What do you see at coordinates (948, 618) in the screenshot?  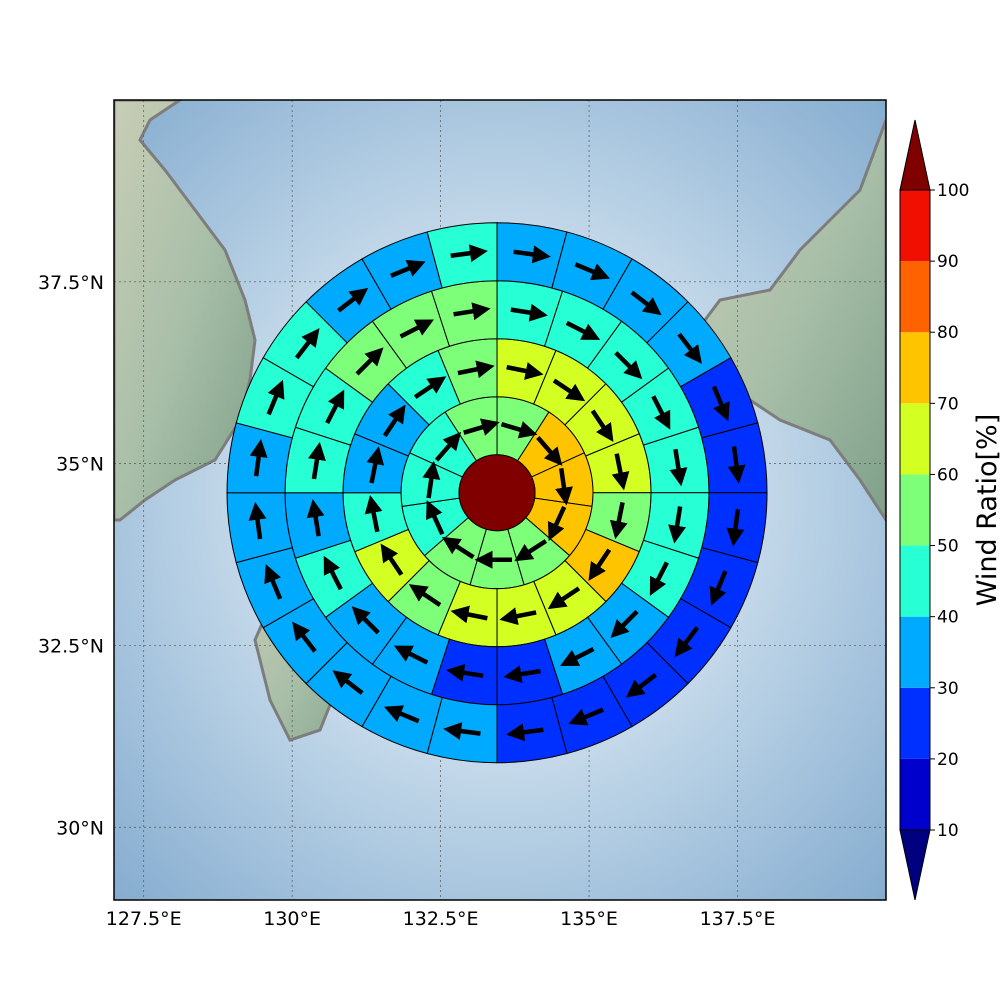 I see `colorbar-tick-label: 40` at bounding box center [948, 618].